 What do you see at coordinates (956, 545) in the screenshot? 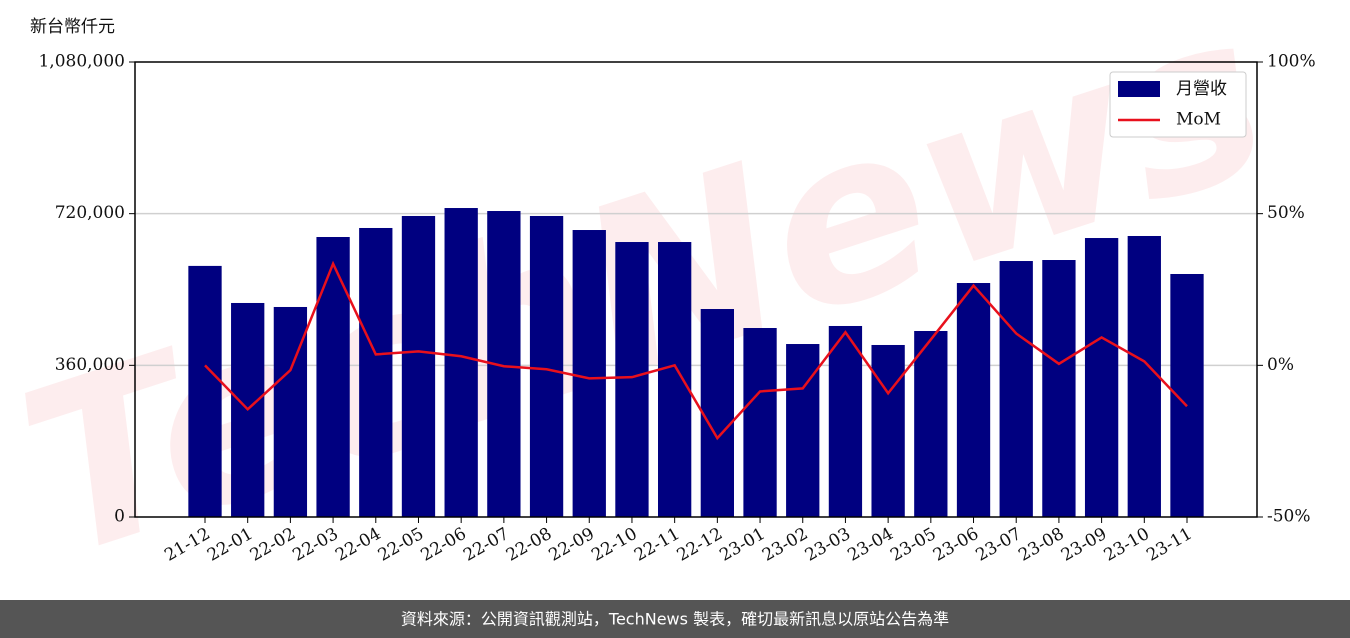
I see `x-tick-label: 23-06` at bounding box center [956, 545].